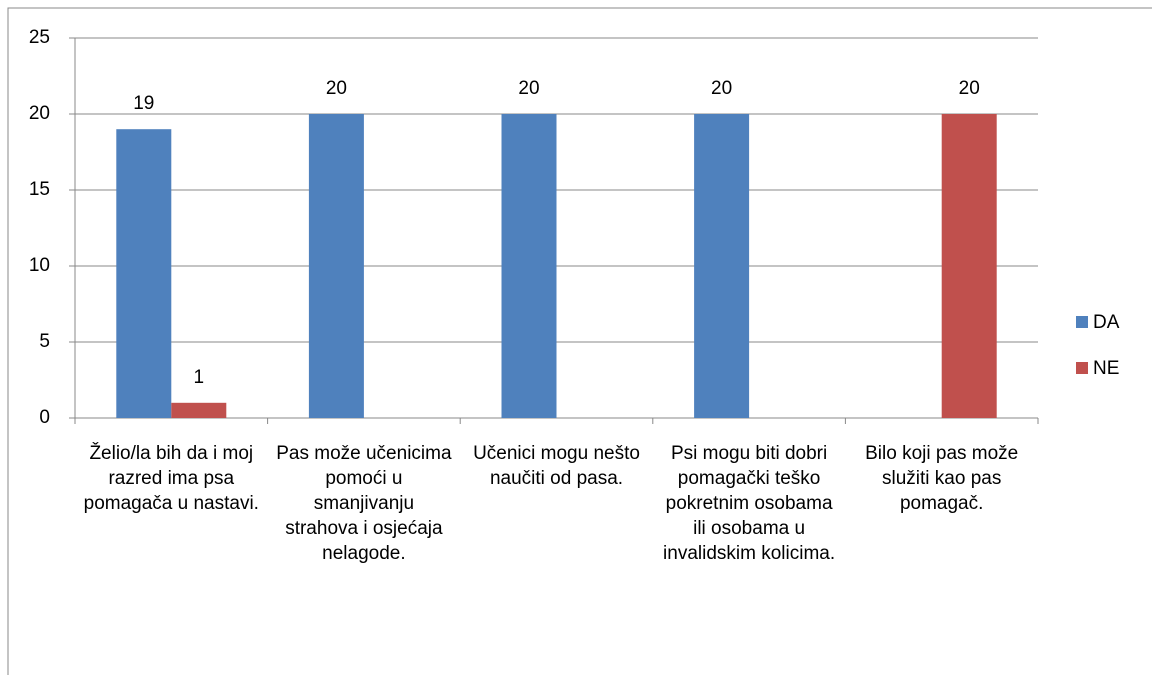  I want to click on legend-label: NE, so click(1106, 368).